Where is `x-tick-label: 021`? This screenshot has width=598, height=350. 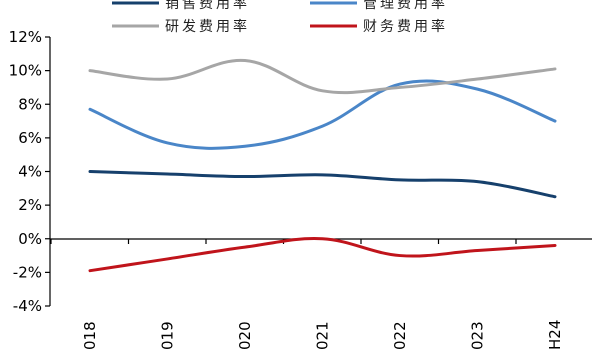
x-tick-label: 021 is located at coordinates (323, 335).